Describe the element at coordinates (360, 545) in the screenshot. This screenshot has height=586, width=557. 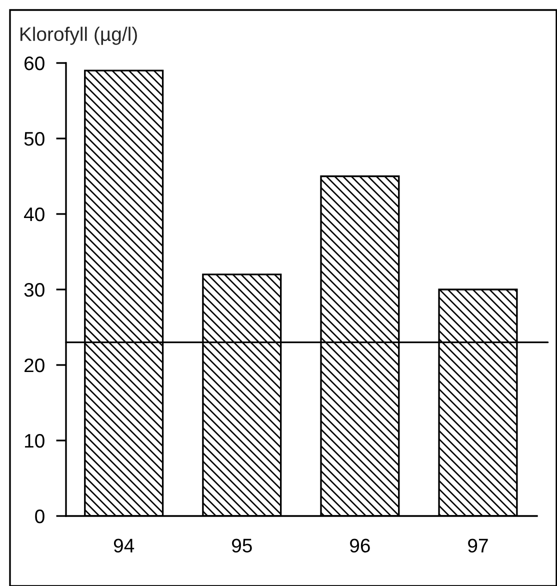
I see `x-tick-label: 96` at that location.